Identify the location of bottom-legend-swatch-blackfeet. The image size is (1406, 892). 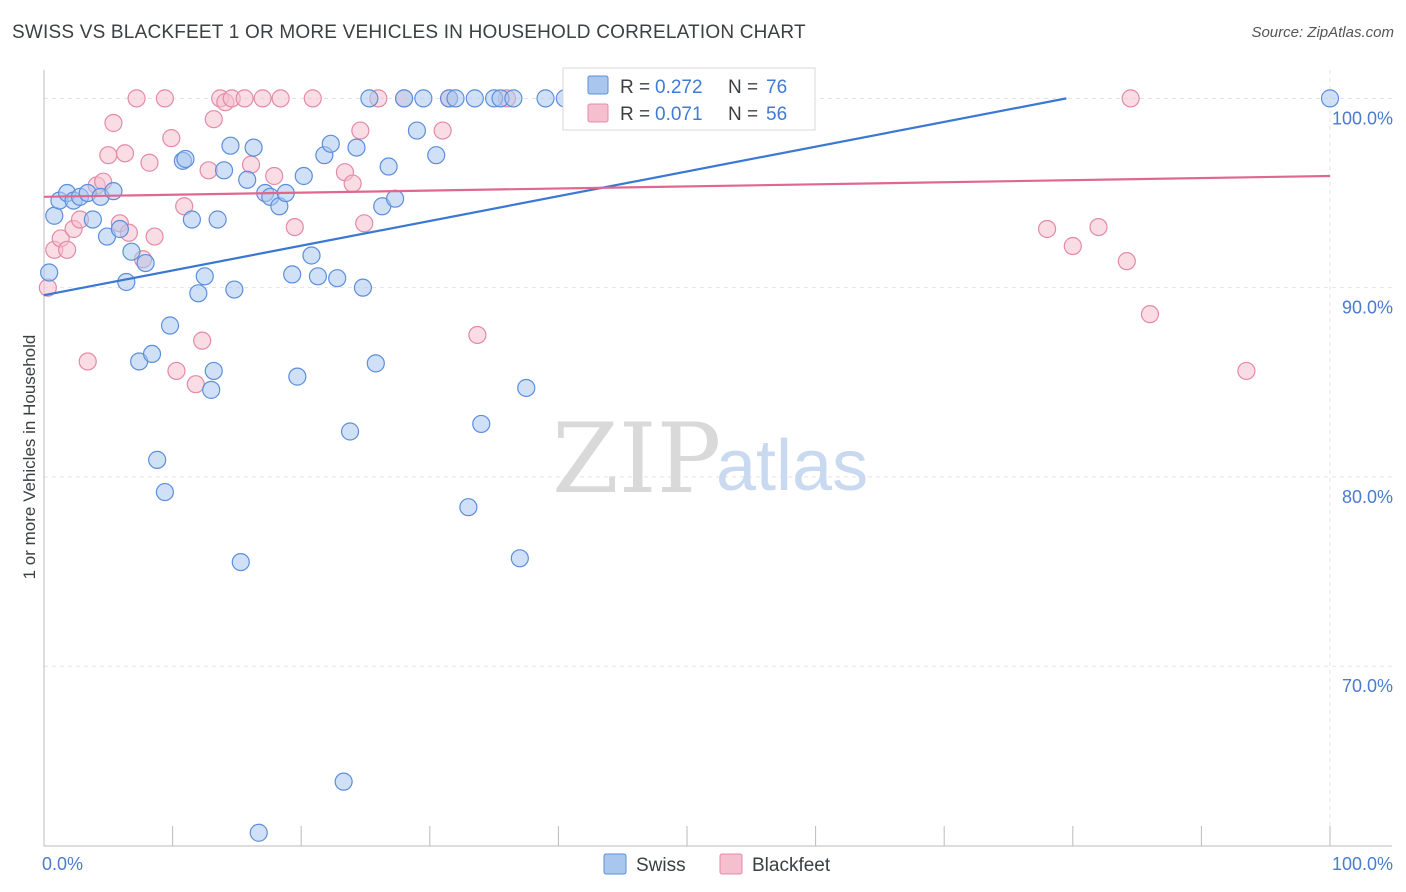
(731, 864).